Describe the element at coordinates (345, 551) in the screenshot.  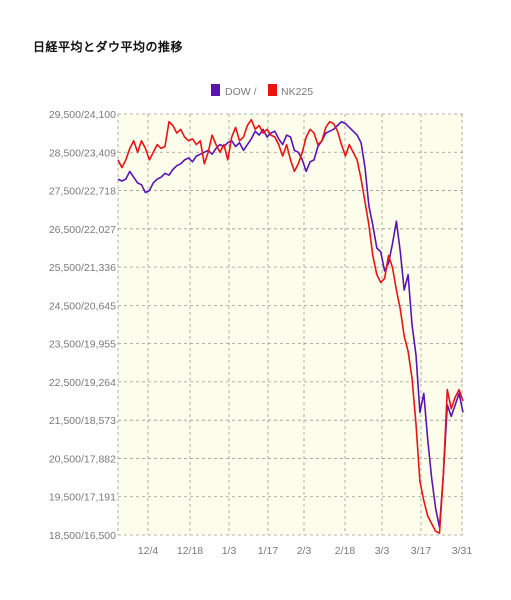
I see `x-tick-label: 2/18` at that location.